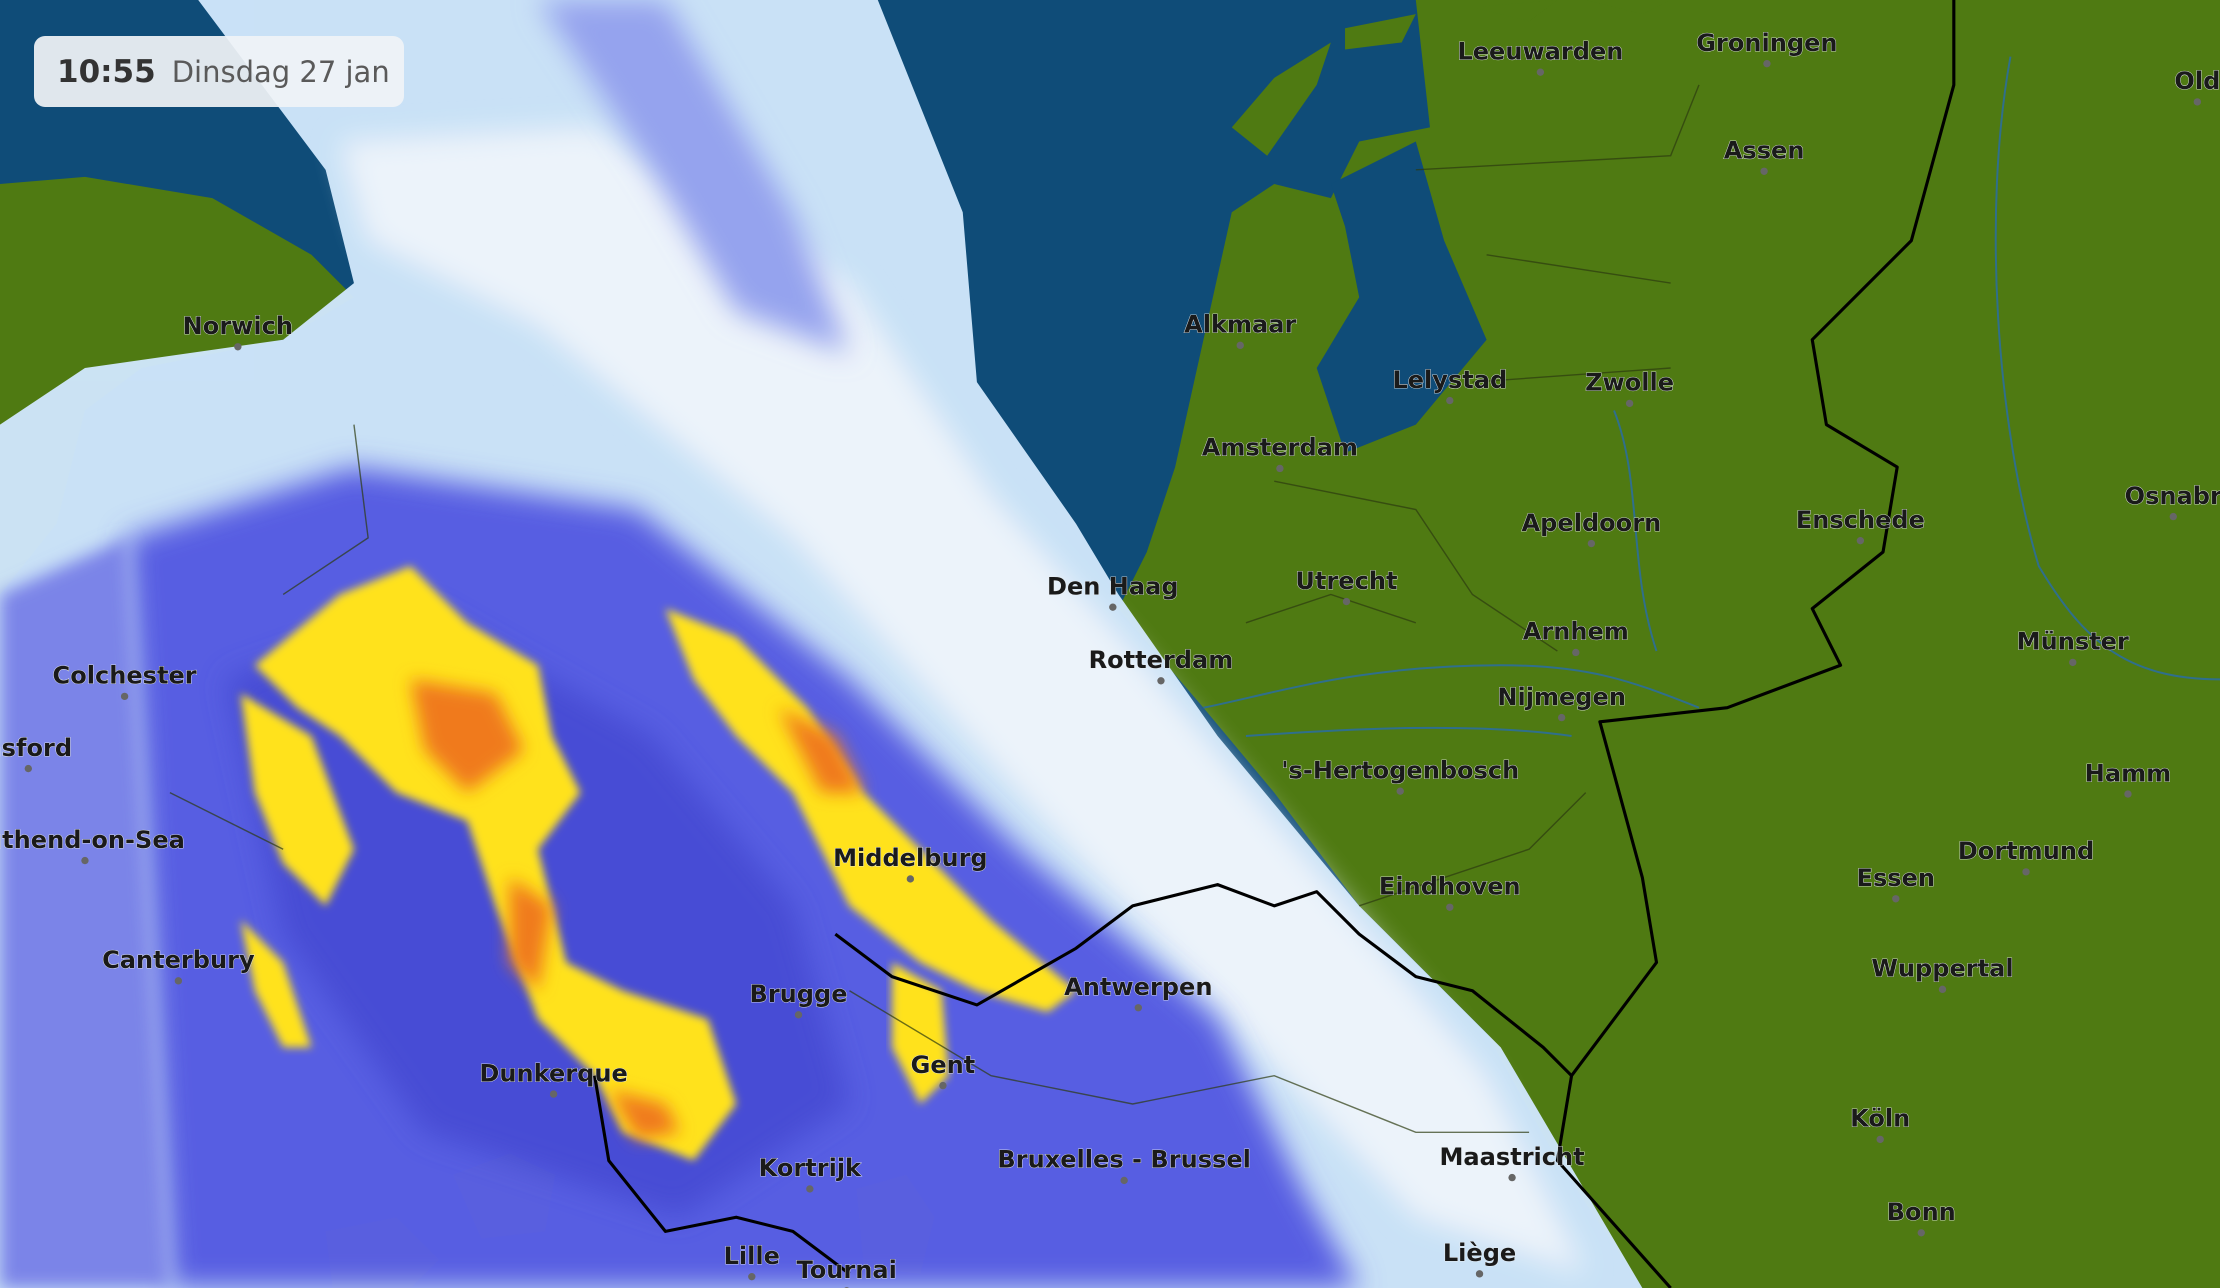 The height and width of the screenshot is (1288, 2220). Describe the element at coordinates (238, 326) in the screenshot. I see `city-label: Norwich` at that location.